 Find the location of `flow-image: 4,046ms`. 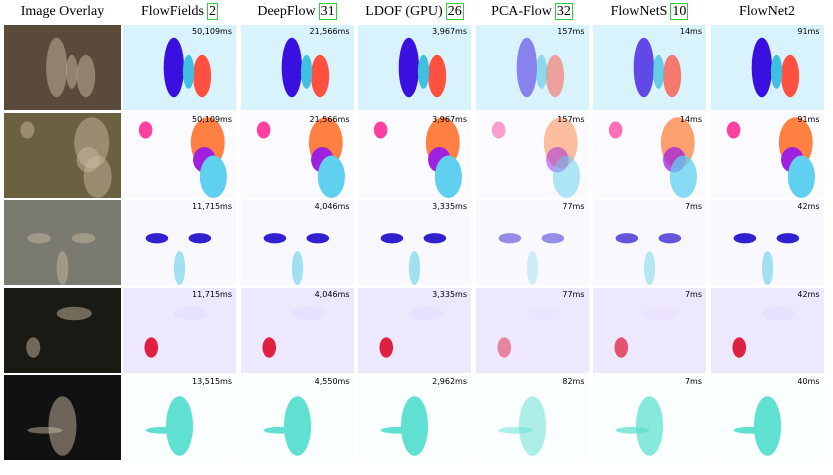

flow-image: 4,046ms is located at coordinates (297, 242).